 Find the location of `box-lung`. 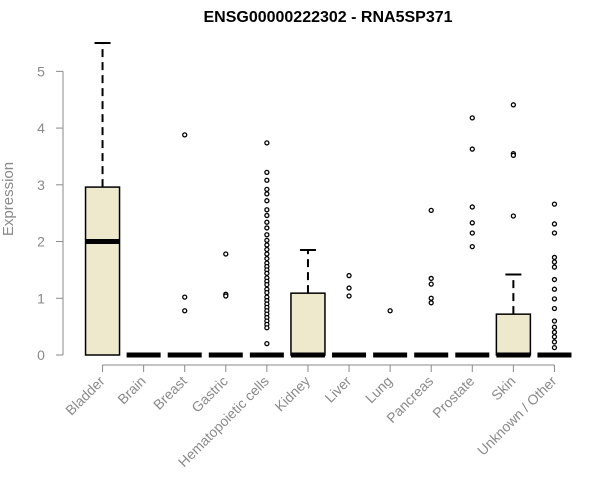

box-lung is located at coordinates (390, 333).